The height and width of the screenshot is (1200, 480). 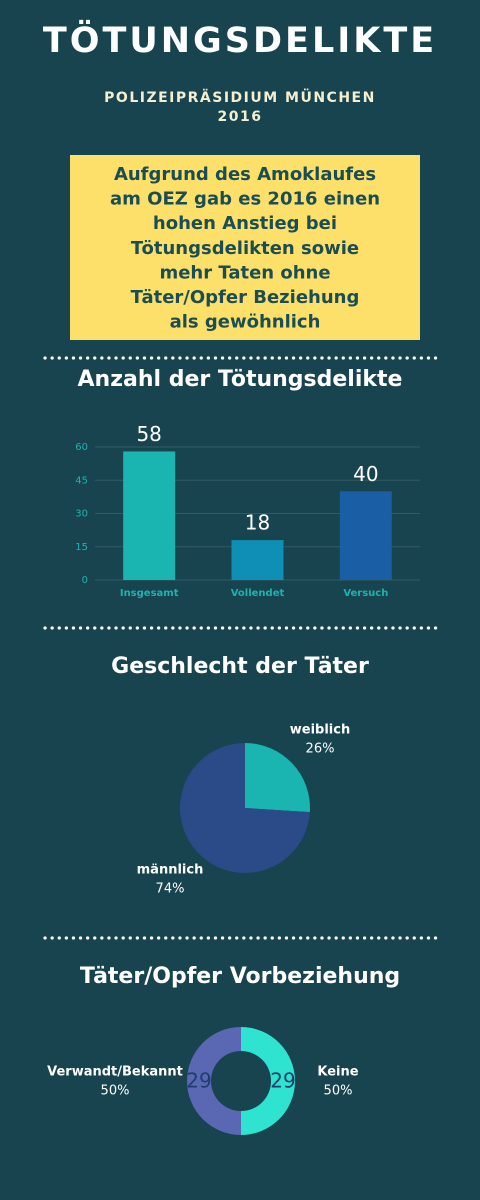 I want to click on value-label: 26%, so click(x=320, y=749).